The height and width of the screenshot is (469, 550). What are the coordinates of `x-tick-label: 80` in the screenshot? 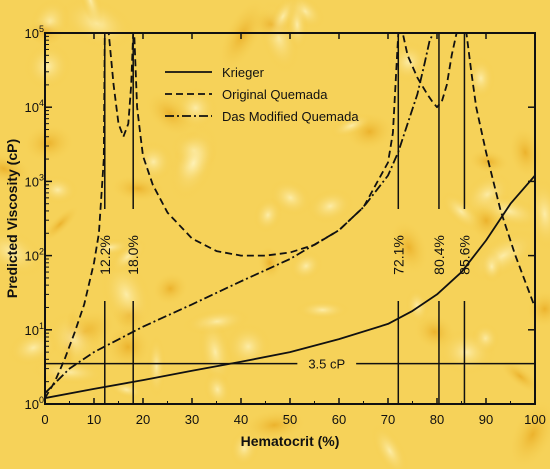 It's located at (437, 419).